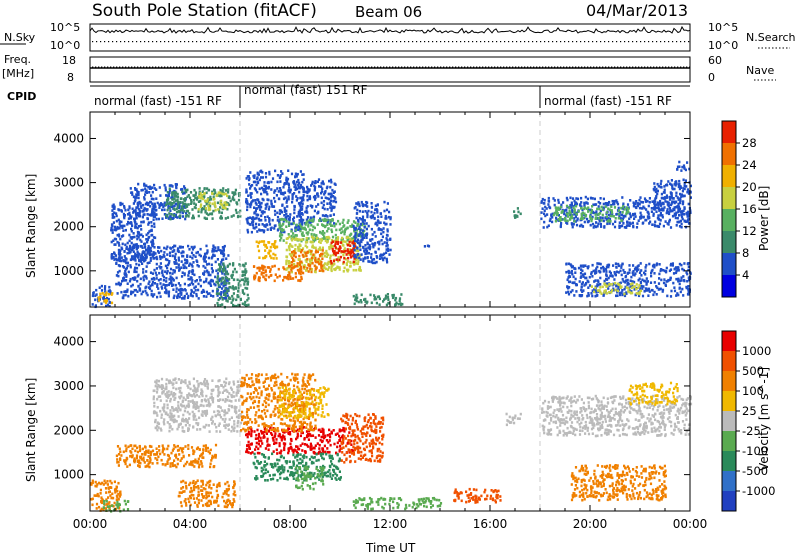 This screenshot has height=554, width=800. What do you see at coordinates (390, 37) in the screenshot?
I see `noise-panel` at bounding box center [390, 37].